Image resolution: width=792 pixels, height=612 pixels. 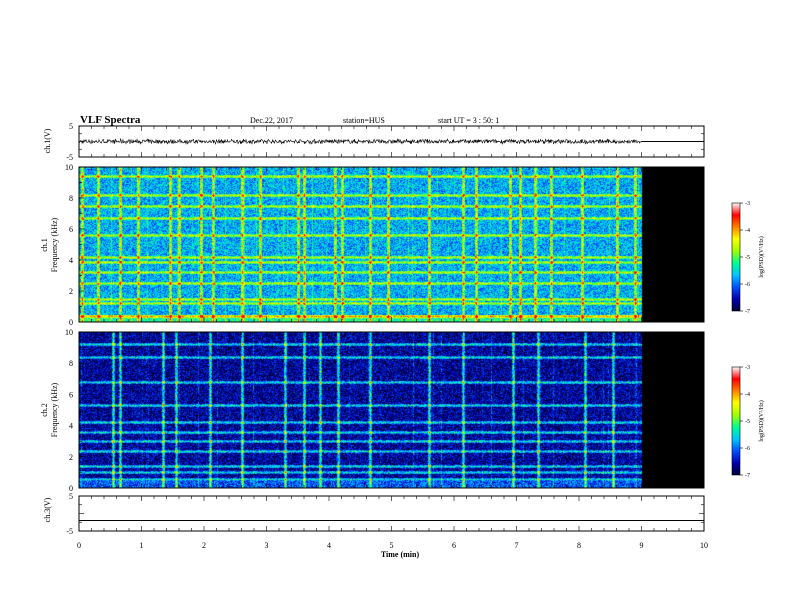 What do you see at coordinates (44, 410) in the screenshot?
I see `ch2-spectrogram-ylabel-channel: ch.2` at bounding box center [44, 410].